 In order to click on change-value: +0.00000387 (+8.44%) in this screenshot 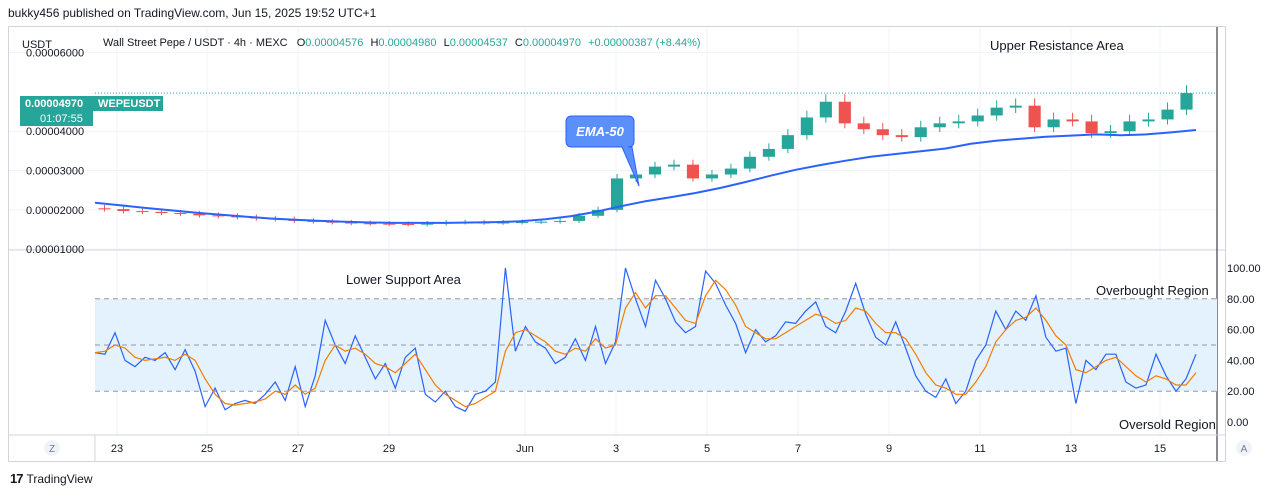, I will do `click(644, 43)`.